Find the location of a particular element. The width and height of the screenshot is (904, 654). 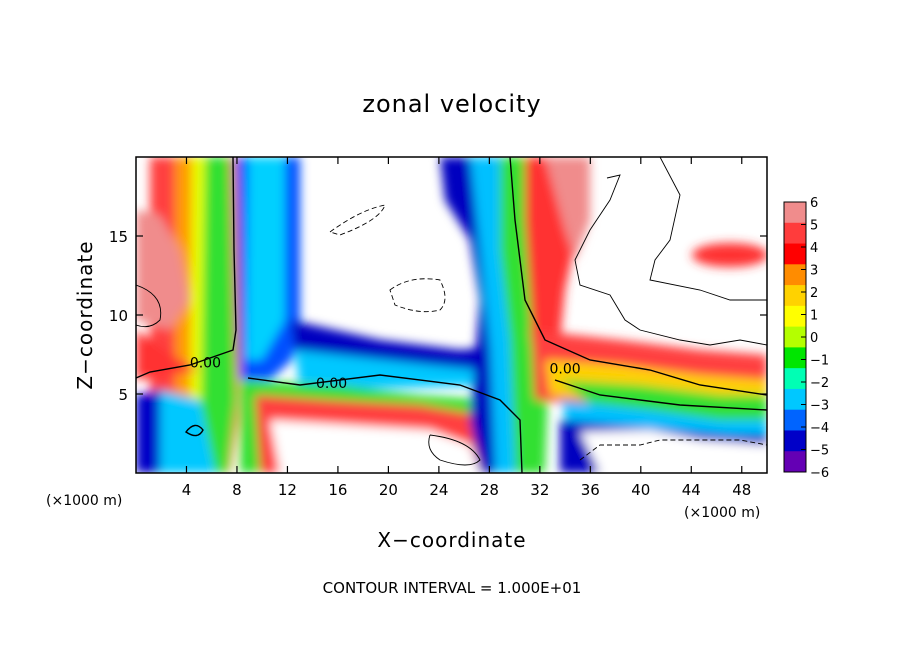

chart-title: zonal velocity is located at coordinates (451, 104).